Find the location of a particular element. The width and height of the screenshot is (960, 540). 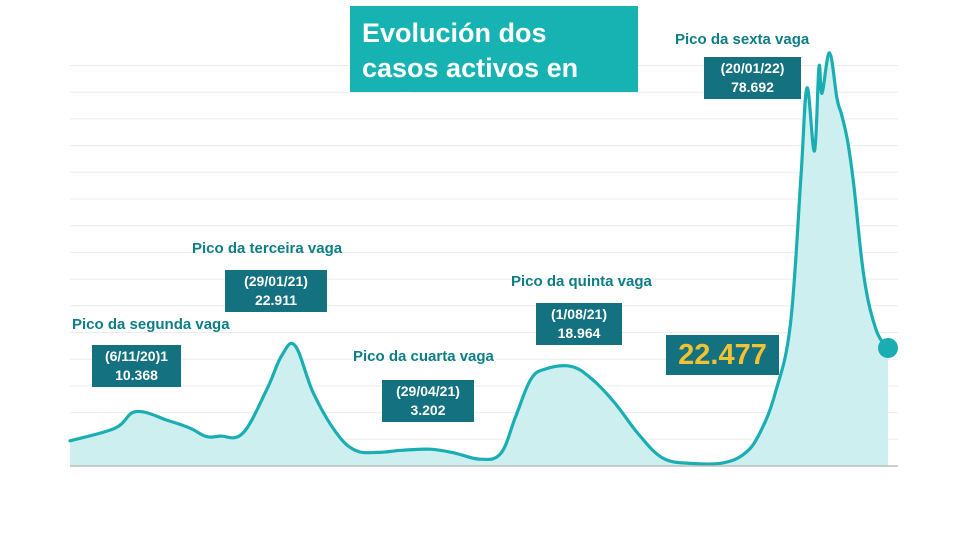

annotation-box-sixth-wave: (20/01/22) 78.692 is located at coordinates (752, 78).